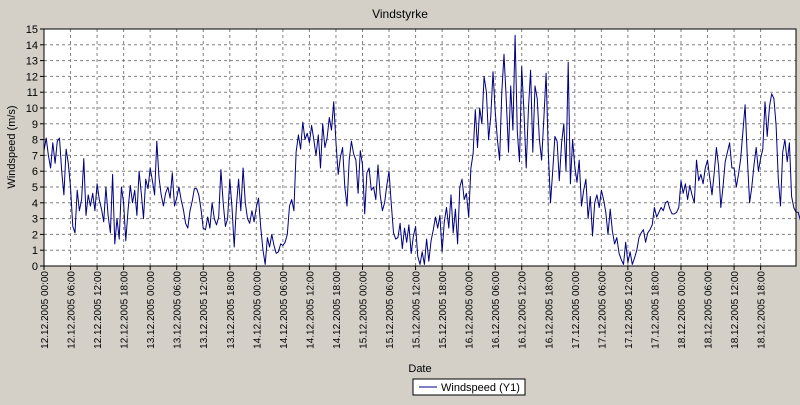  What do you see at coordinates (35, 235) in the screenshot?
I see `y-tick-label: 2` at bounding box center [35, 235].